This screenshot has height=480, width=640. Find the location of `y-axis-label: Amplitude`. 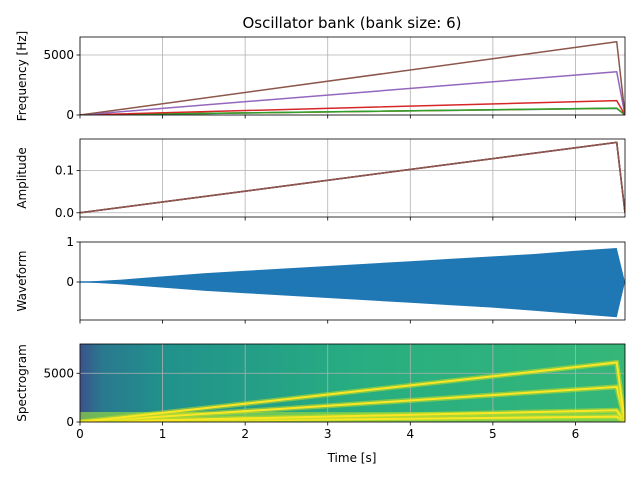

y-axis-label: Amplitude is located at coordinates (22, 178).